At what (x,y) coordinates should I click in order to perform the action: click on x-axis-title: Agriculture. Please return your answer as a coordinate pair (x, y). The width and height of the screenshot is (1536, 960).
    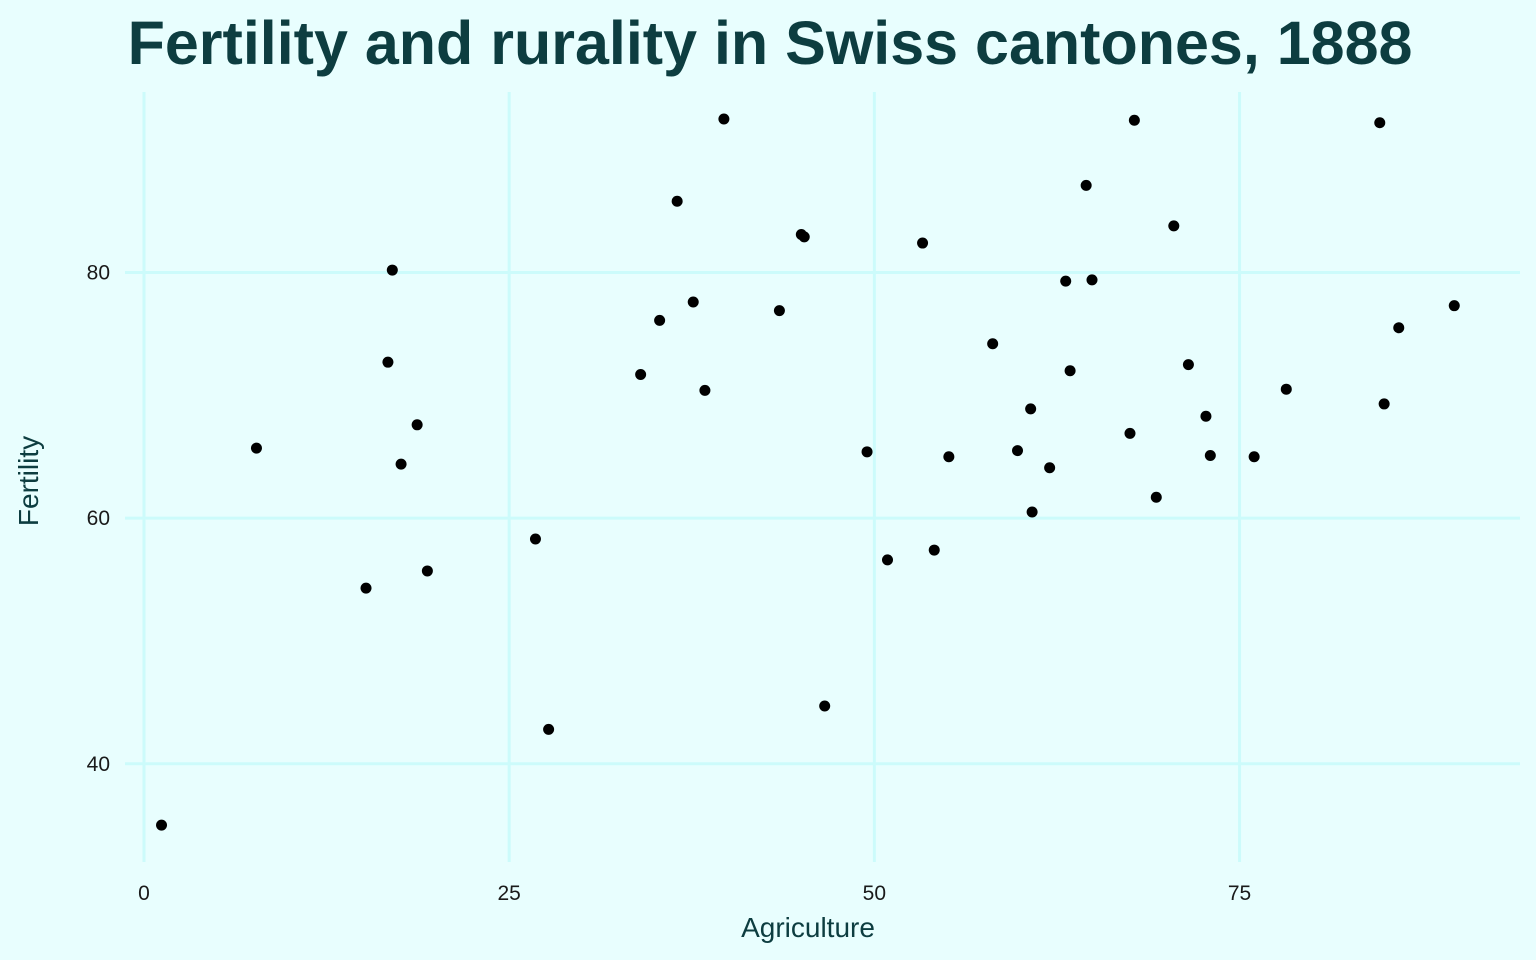
    Looking at the image, I should click on (808, 927).